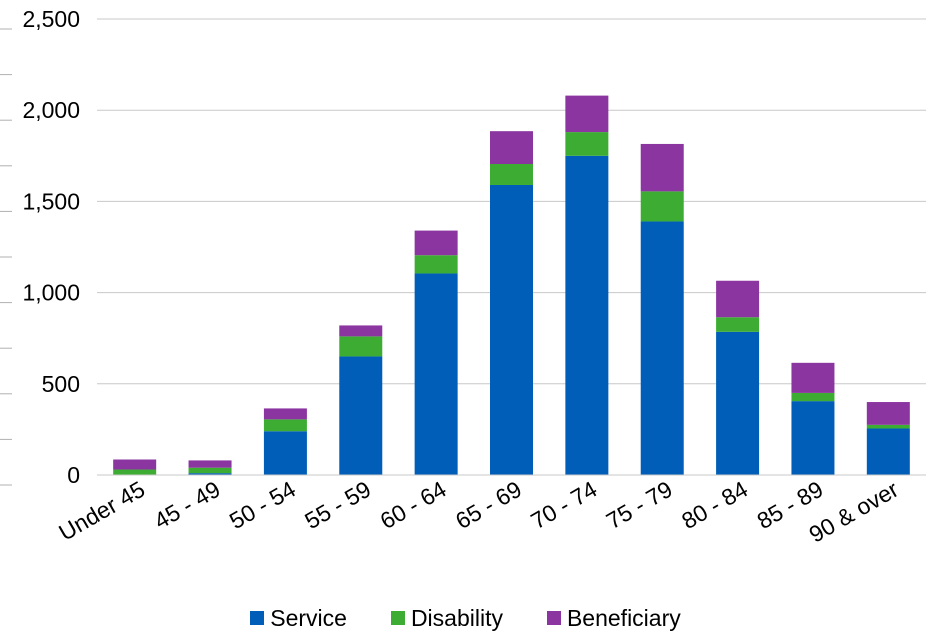 Image resolution: width=931 pixels, height=638 pixels. I want to click on legend-swatch-service, so click(257, 618).